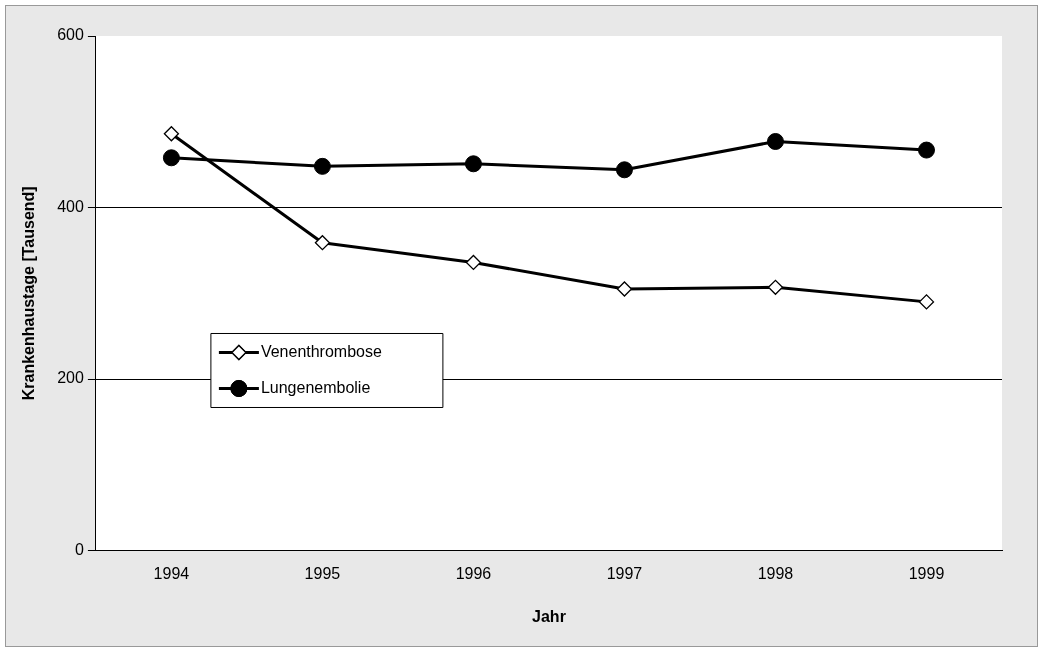  What do you see at coordinates (549, 616) in the screenshot?
I see `x-axis-title: Jahr` at bounding box center [549, 616].